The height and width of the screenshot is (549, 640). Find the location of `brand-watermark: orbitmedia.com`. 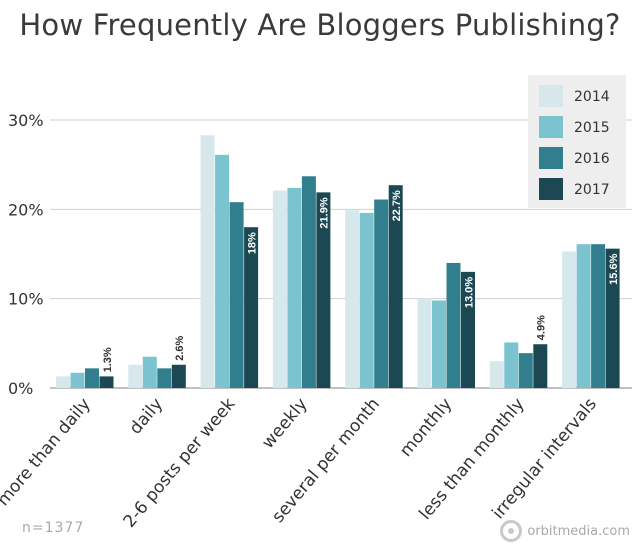

brand-watermark: orbitmedia.com is located at coordinates (565, 531).